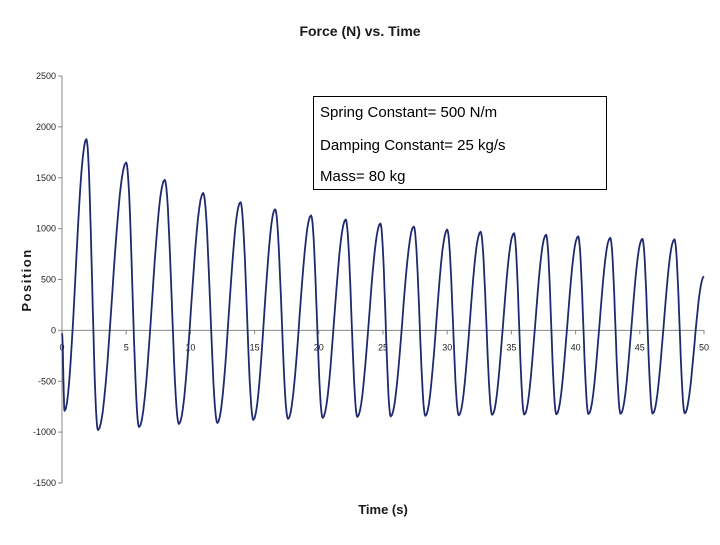  What do you see at coordinates (704, 347) in the screenshot?
I see `x-tick-label: 50` at bounding box center [704, 347].